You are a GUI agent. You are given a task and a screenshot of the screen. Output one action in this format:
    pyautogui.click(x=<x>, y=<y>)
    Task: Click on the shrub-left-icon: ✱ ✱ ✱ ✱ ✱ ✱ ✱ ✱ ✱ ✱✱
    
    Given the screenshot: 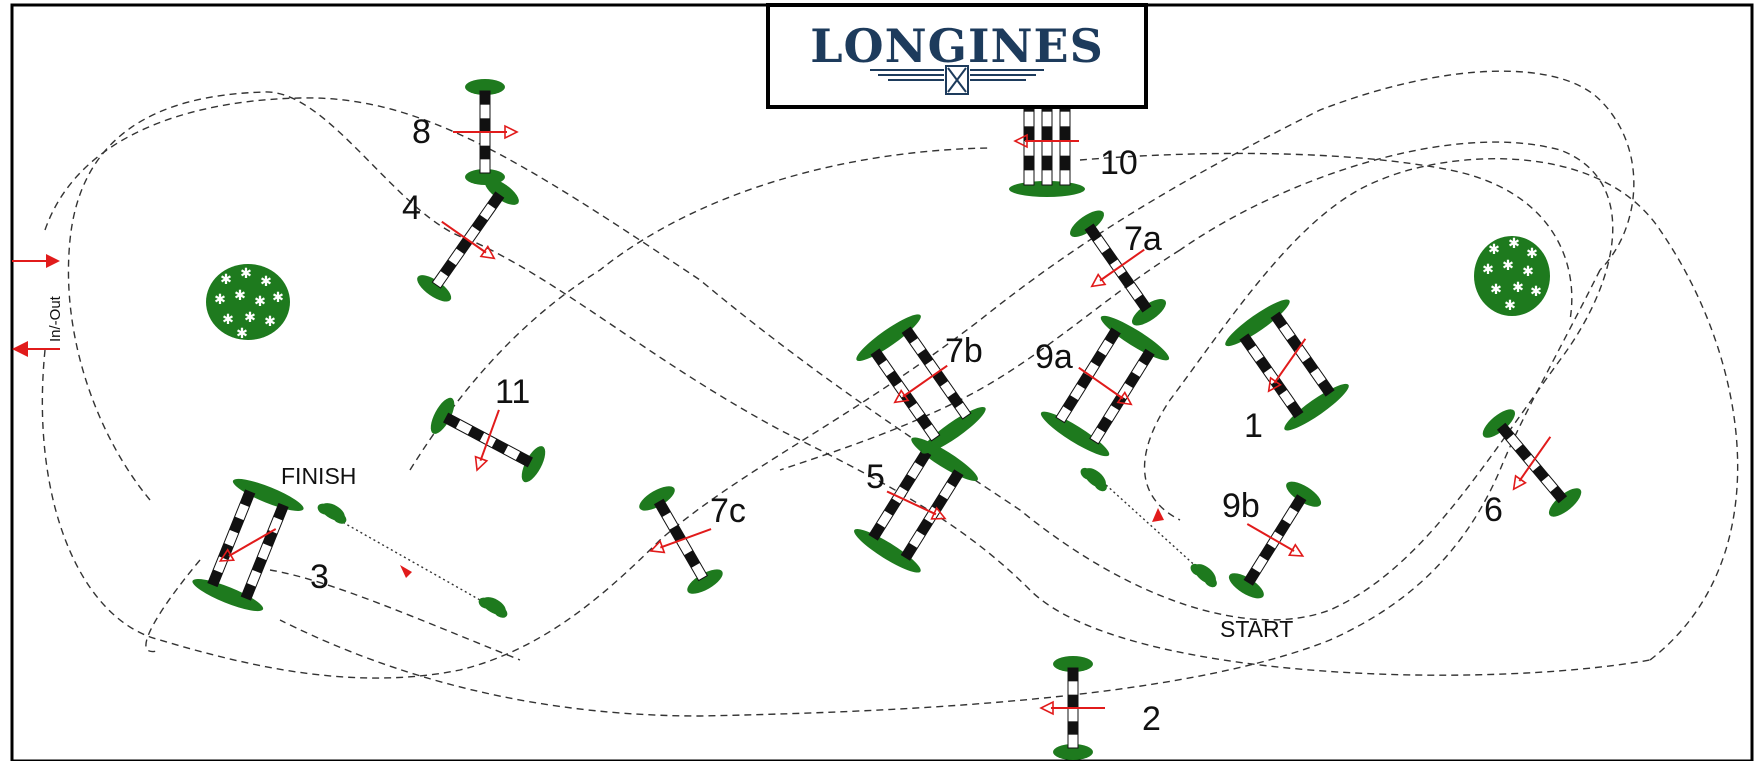 What is the action you would take?
    pyautogui.click(x=248, y=303)
    